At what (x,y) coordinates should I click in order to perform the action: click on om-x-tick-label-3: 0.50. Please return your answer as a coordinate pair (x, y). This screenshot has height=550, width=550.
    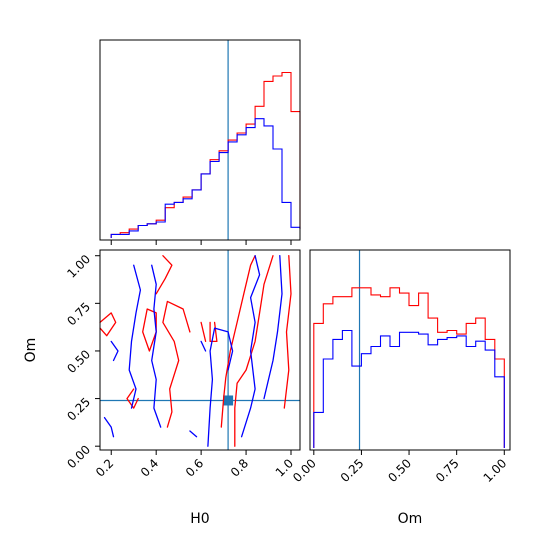
    Looking at the image, I should click on (399, 470).